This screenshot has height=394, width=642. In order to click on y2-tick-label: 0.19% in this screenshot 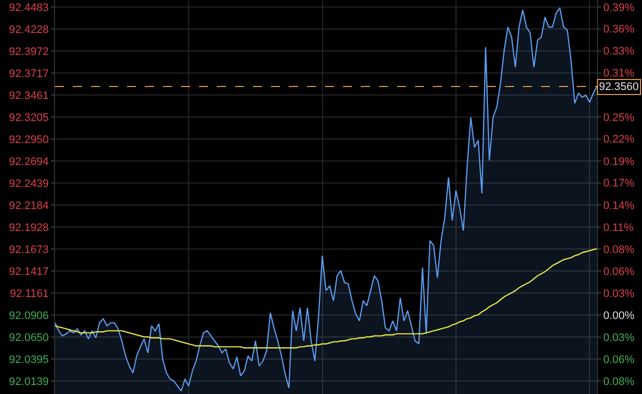, I will do `click(619, 162)`.